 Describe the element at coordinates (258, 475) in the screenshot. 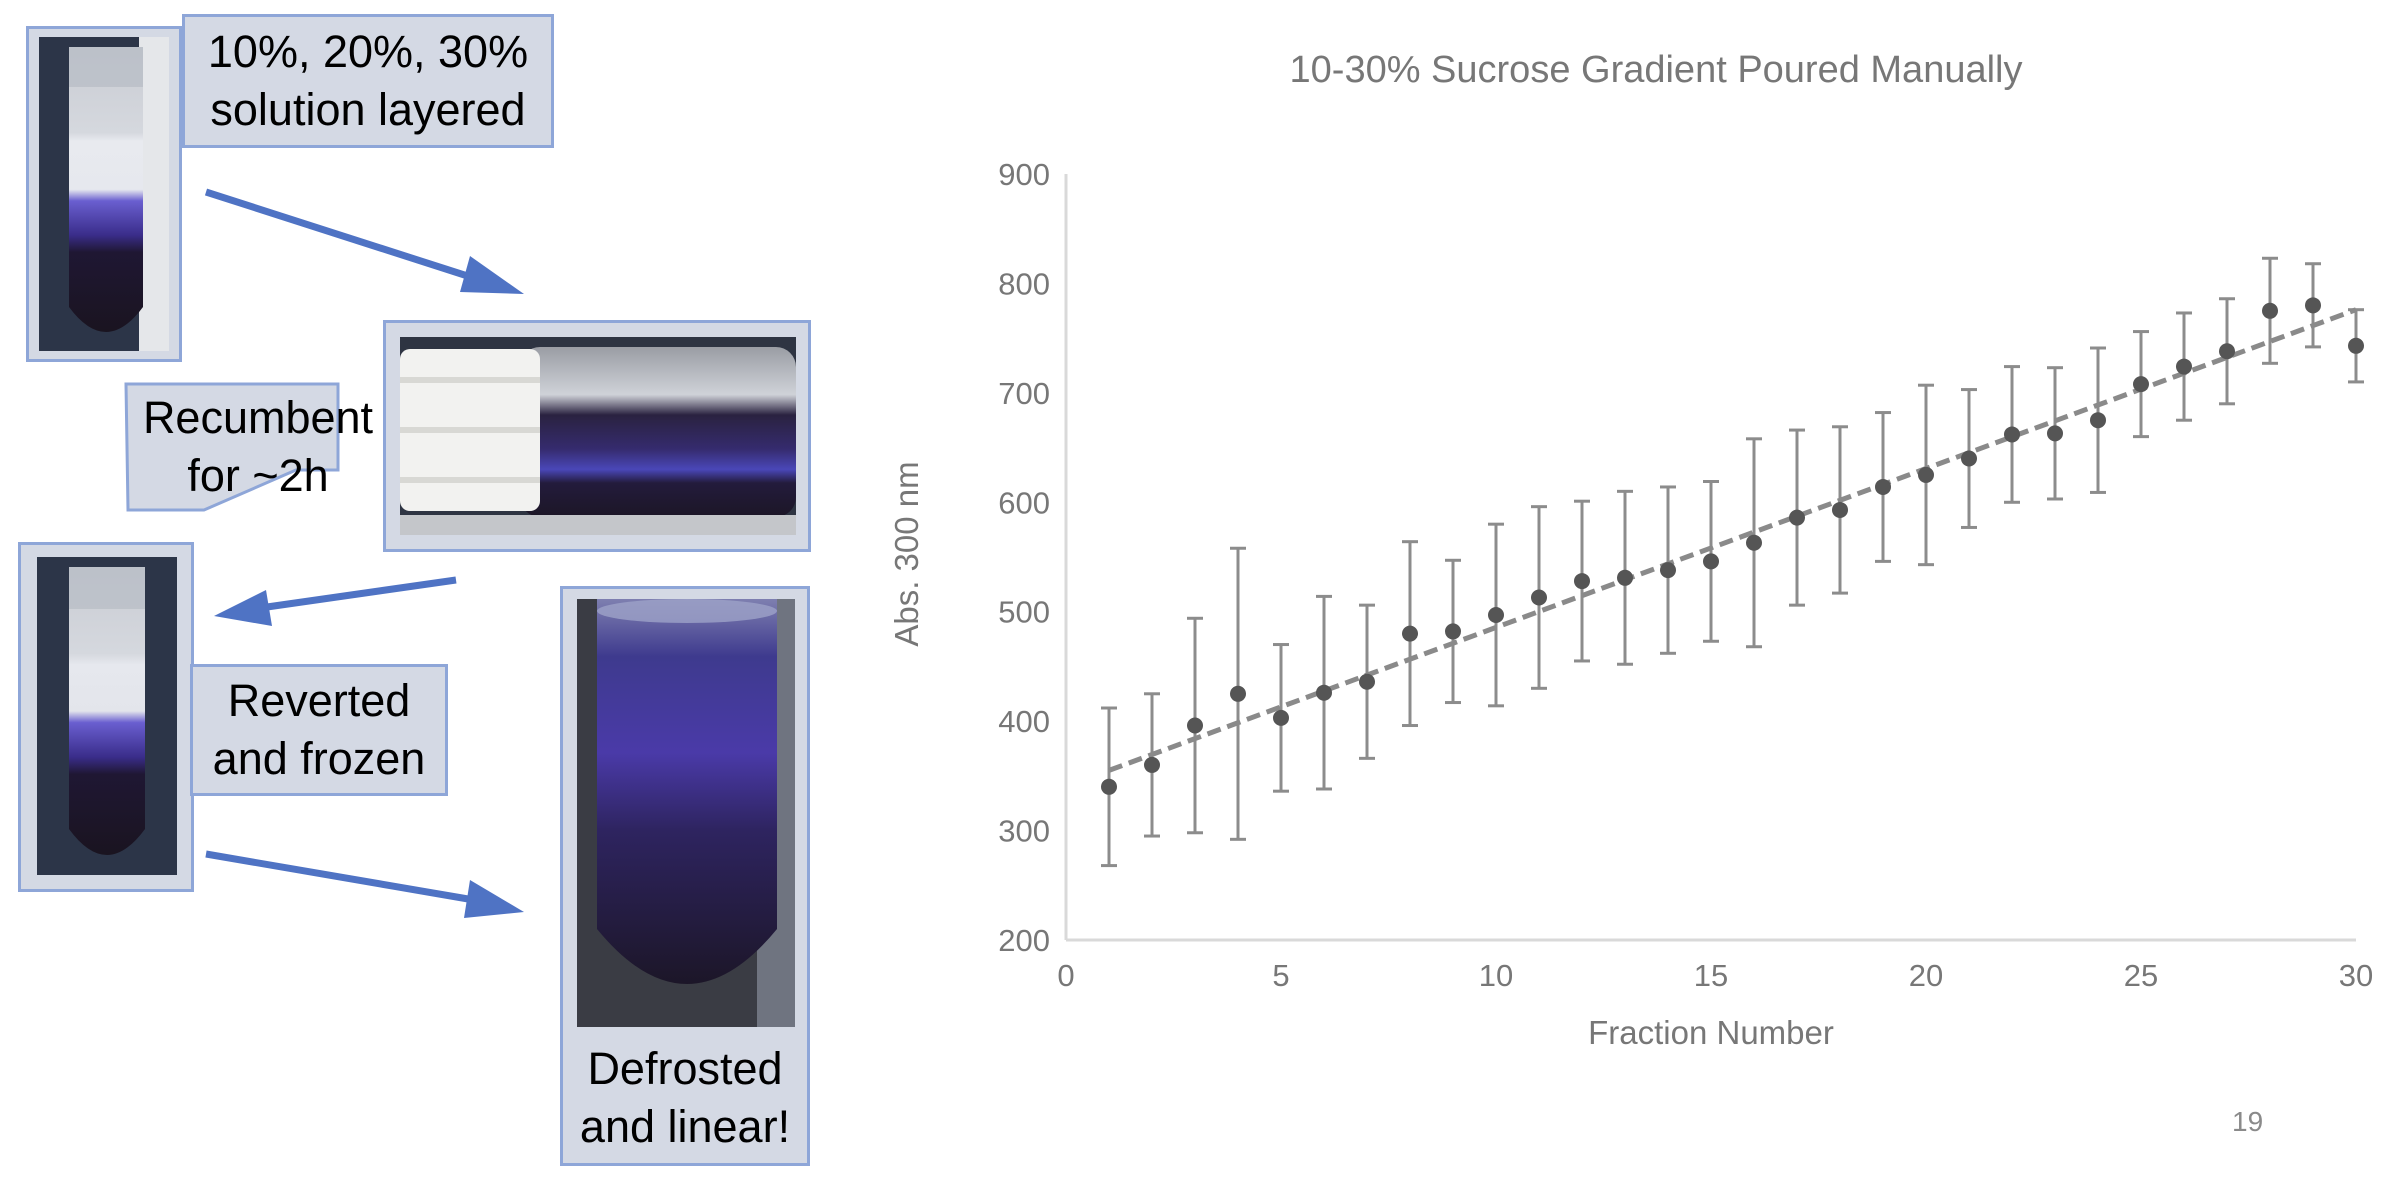

I see `recumbent-callout-line-2: for ~2h` at that location.